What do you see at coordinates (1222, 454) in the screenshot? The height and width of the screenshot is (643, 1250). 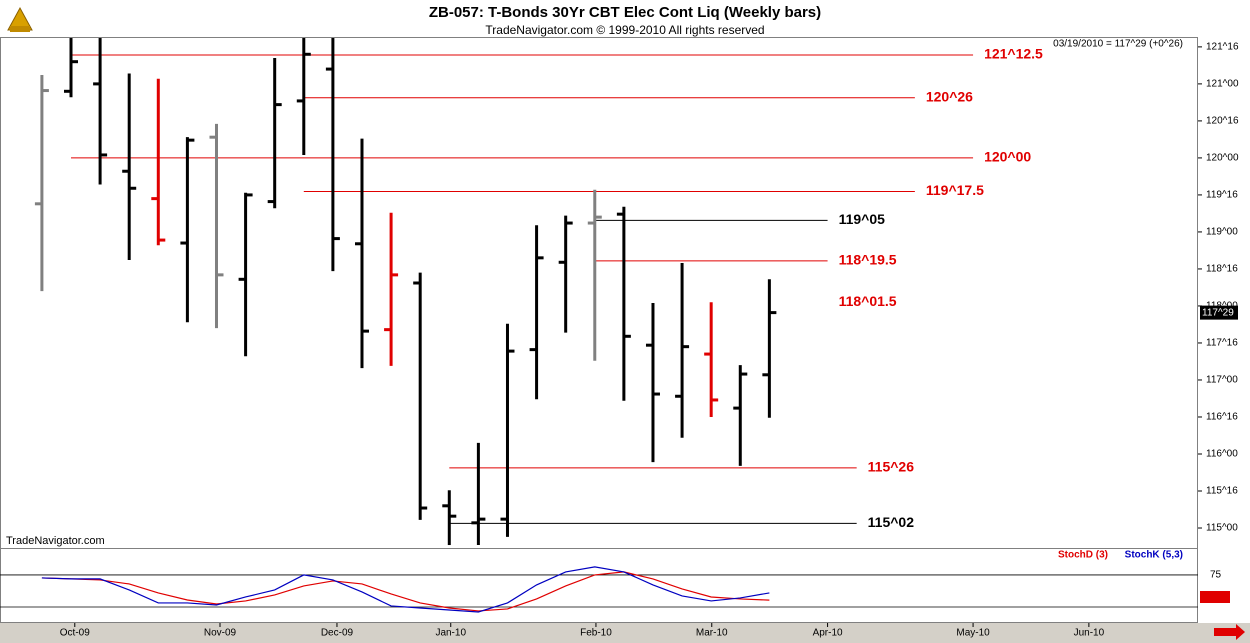 I see `y-tick-label: 116^00` at bounding box center [1222, 454].